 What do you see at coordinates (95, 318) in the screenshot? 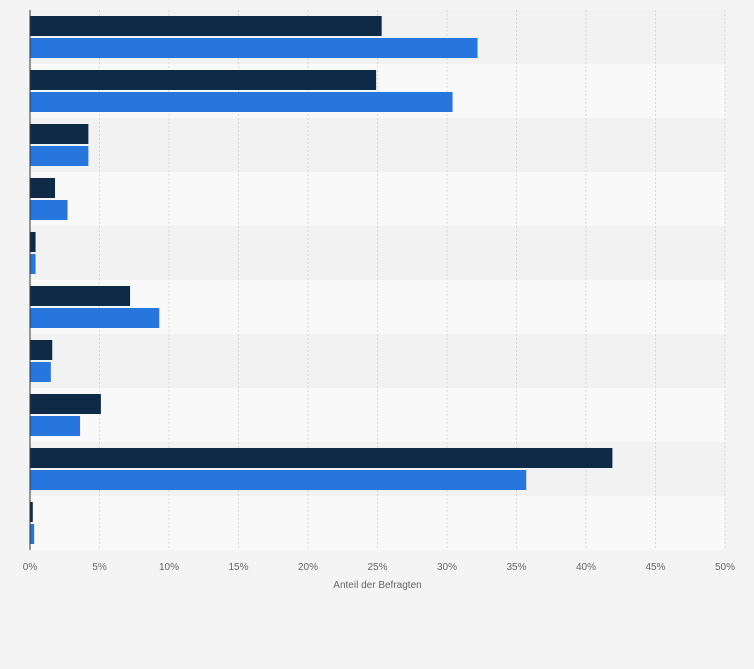
I see `bar-series2-row6` at bounding box center [95, 318].